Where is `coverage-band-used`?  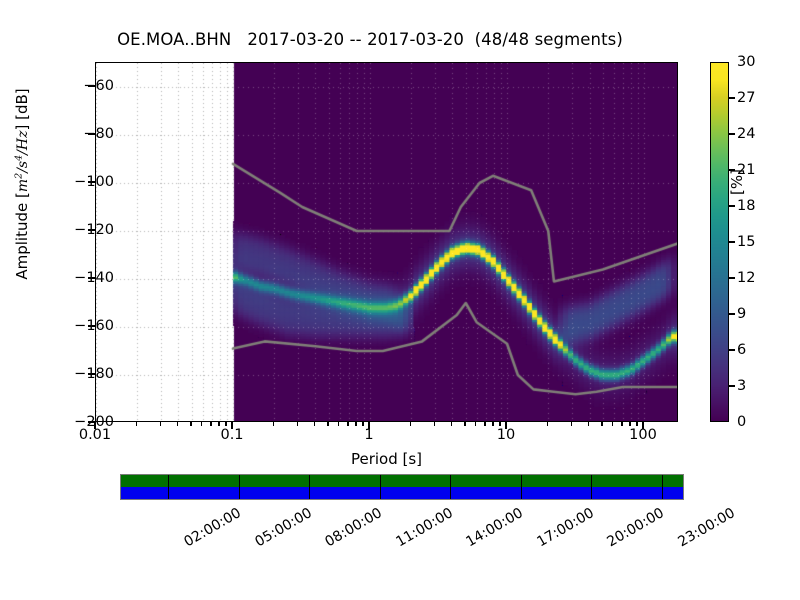 coverage-band-used is located at coordinates (402, 493).